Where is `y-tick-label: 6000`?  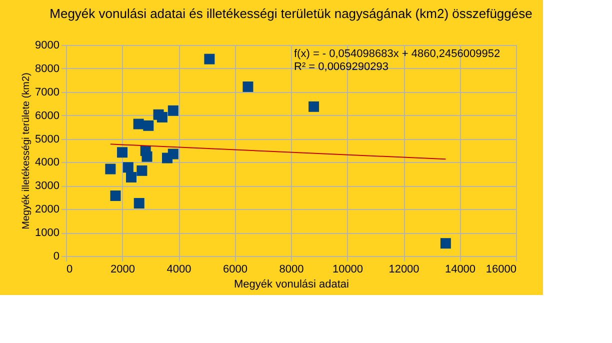
y-tick-label: 6000 is located at coordinates (47, 116).